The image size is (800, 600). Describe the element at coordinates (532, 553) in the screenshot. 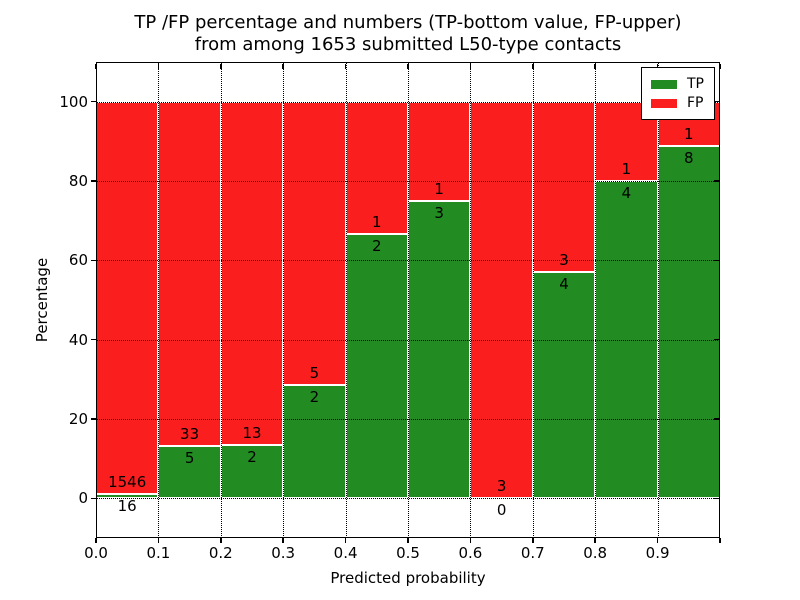

I see `x-tick-label: 0.7` at that location.